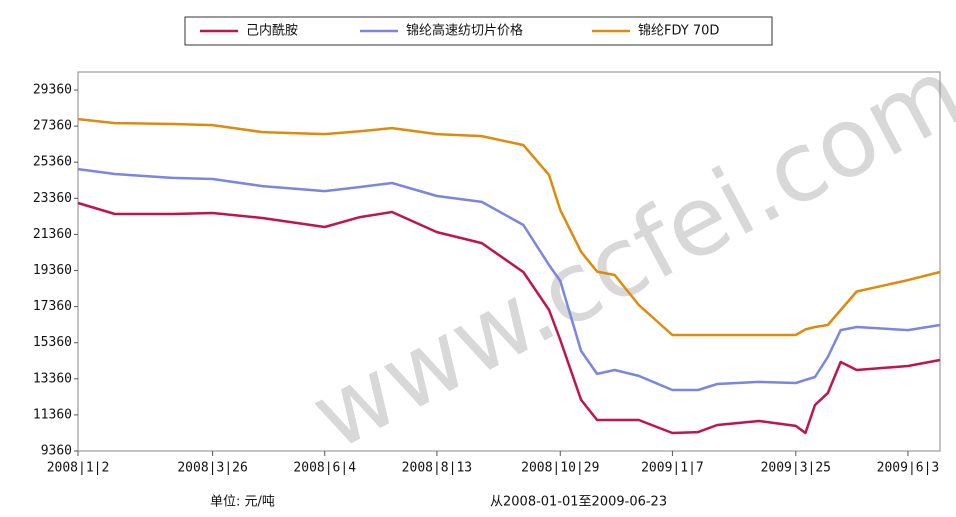 Image resolution: width=956 pixels, height=517 pixels. What do you see at coordinates (52, 342) in the screenshot?
I see `y-tick-label: 15360` at bounding box center [52, 342].